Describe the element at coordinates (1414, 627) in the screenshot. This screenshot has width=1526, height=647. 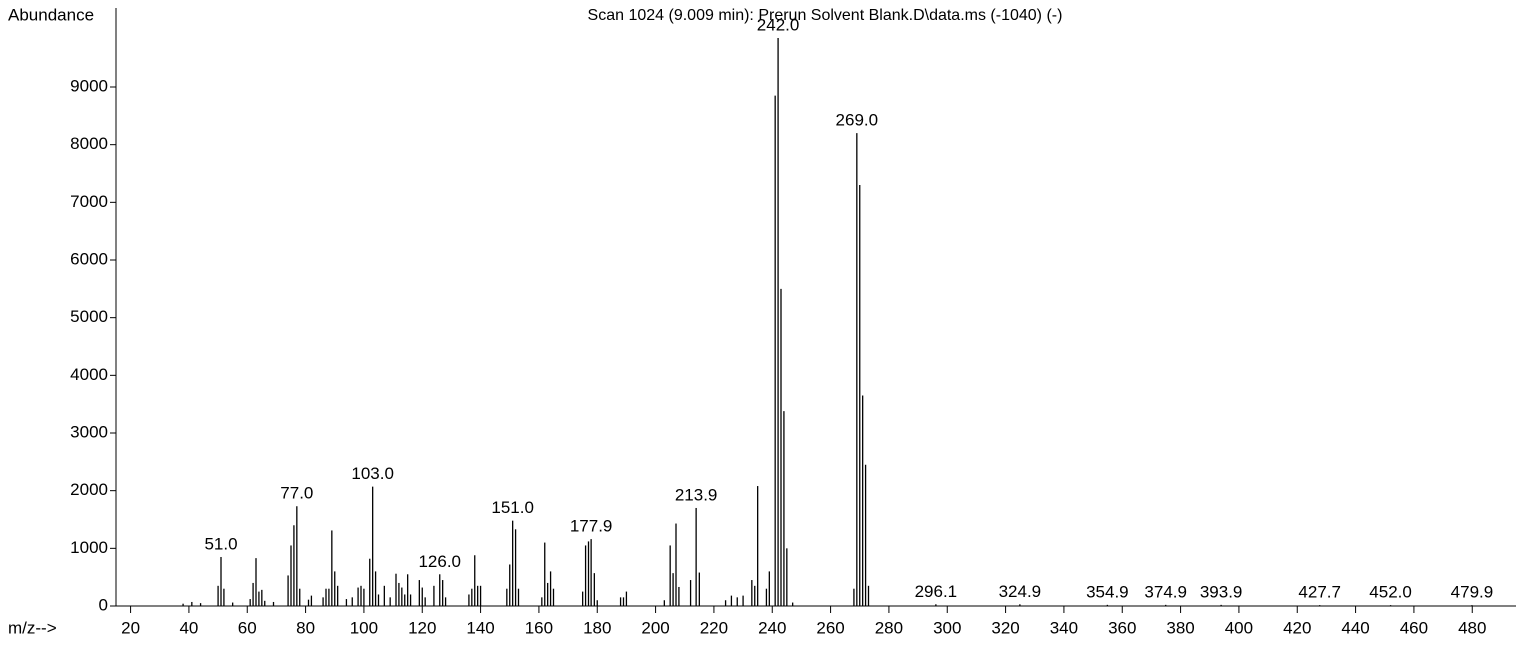
I see `x-tick-label: 460` at that location.